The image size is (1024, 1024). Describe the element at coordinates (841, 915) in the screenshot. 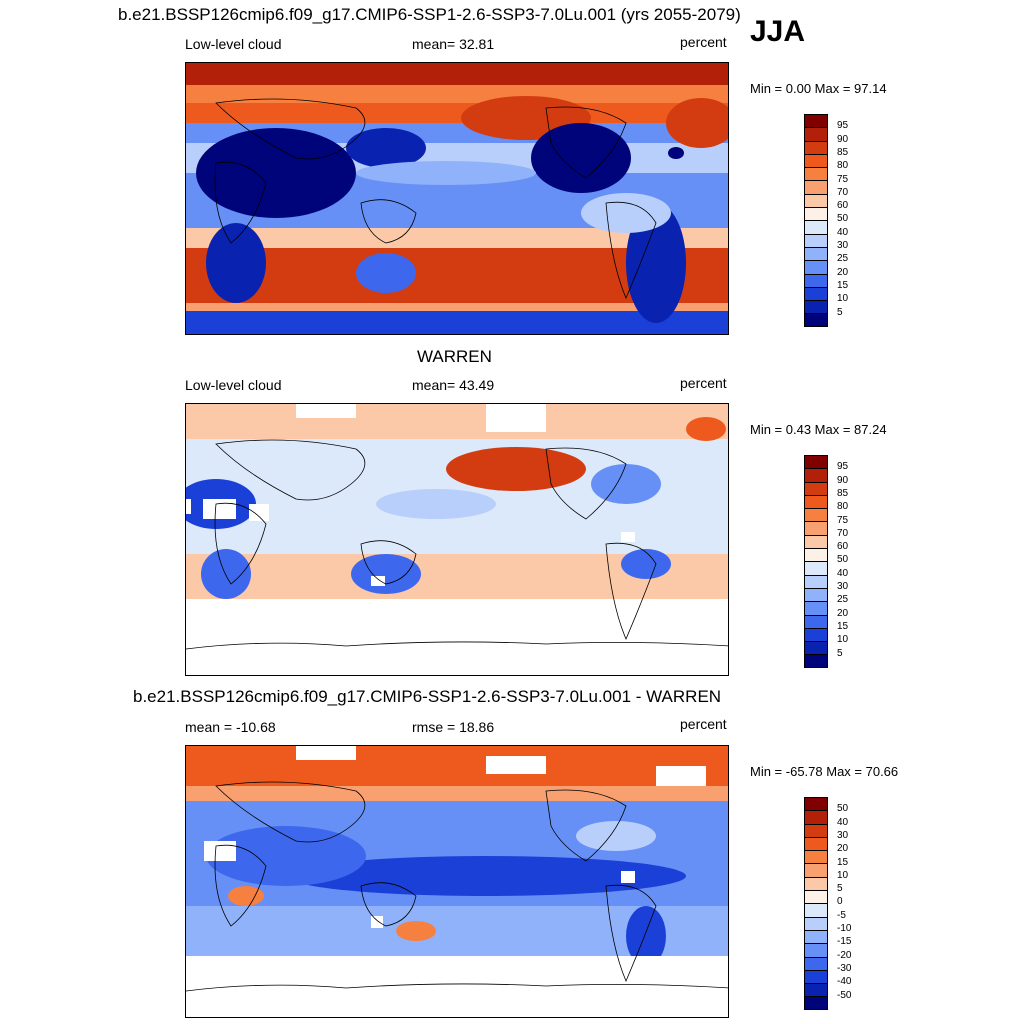

I see `panel3-colorbar-tick-label: -5` at that location.